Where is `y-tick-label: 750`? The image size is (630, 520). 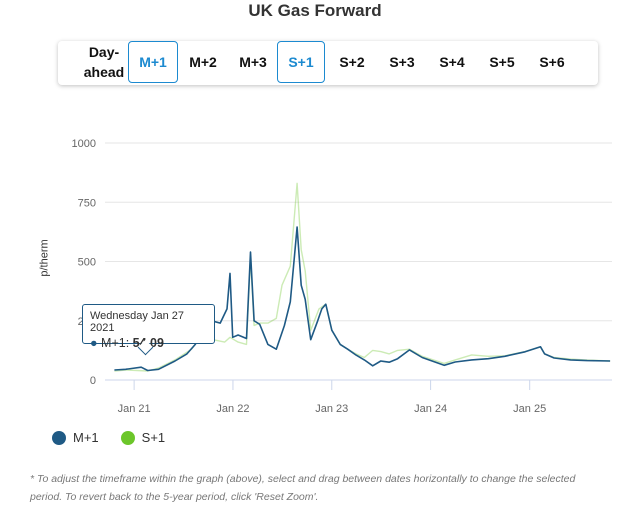
y-tick-label: 750 is located at coordinates (87, 203).